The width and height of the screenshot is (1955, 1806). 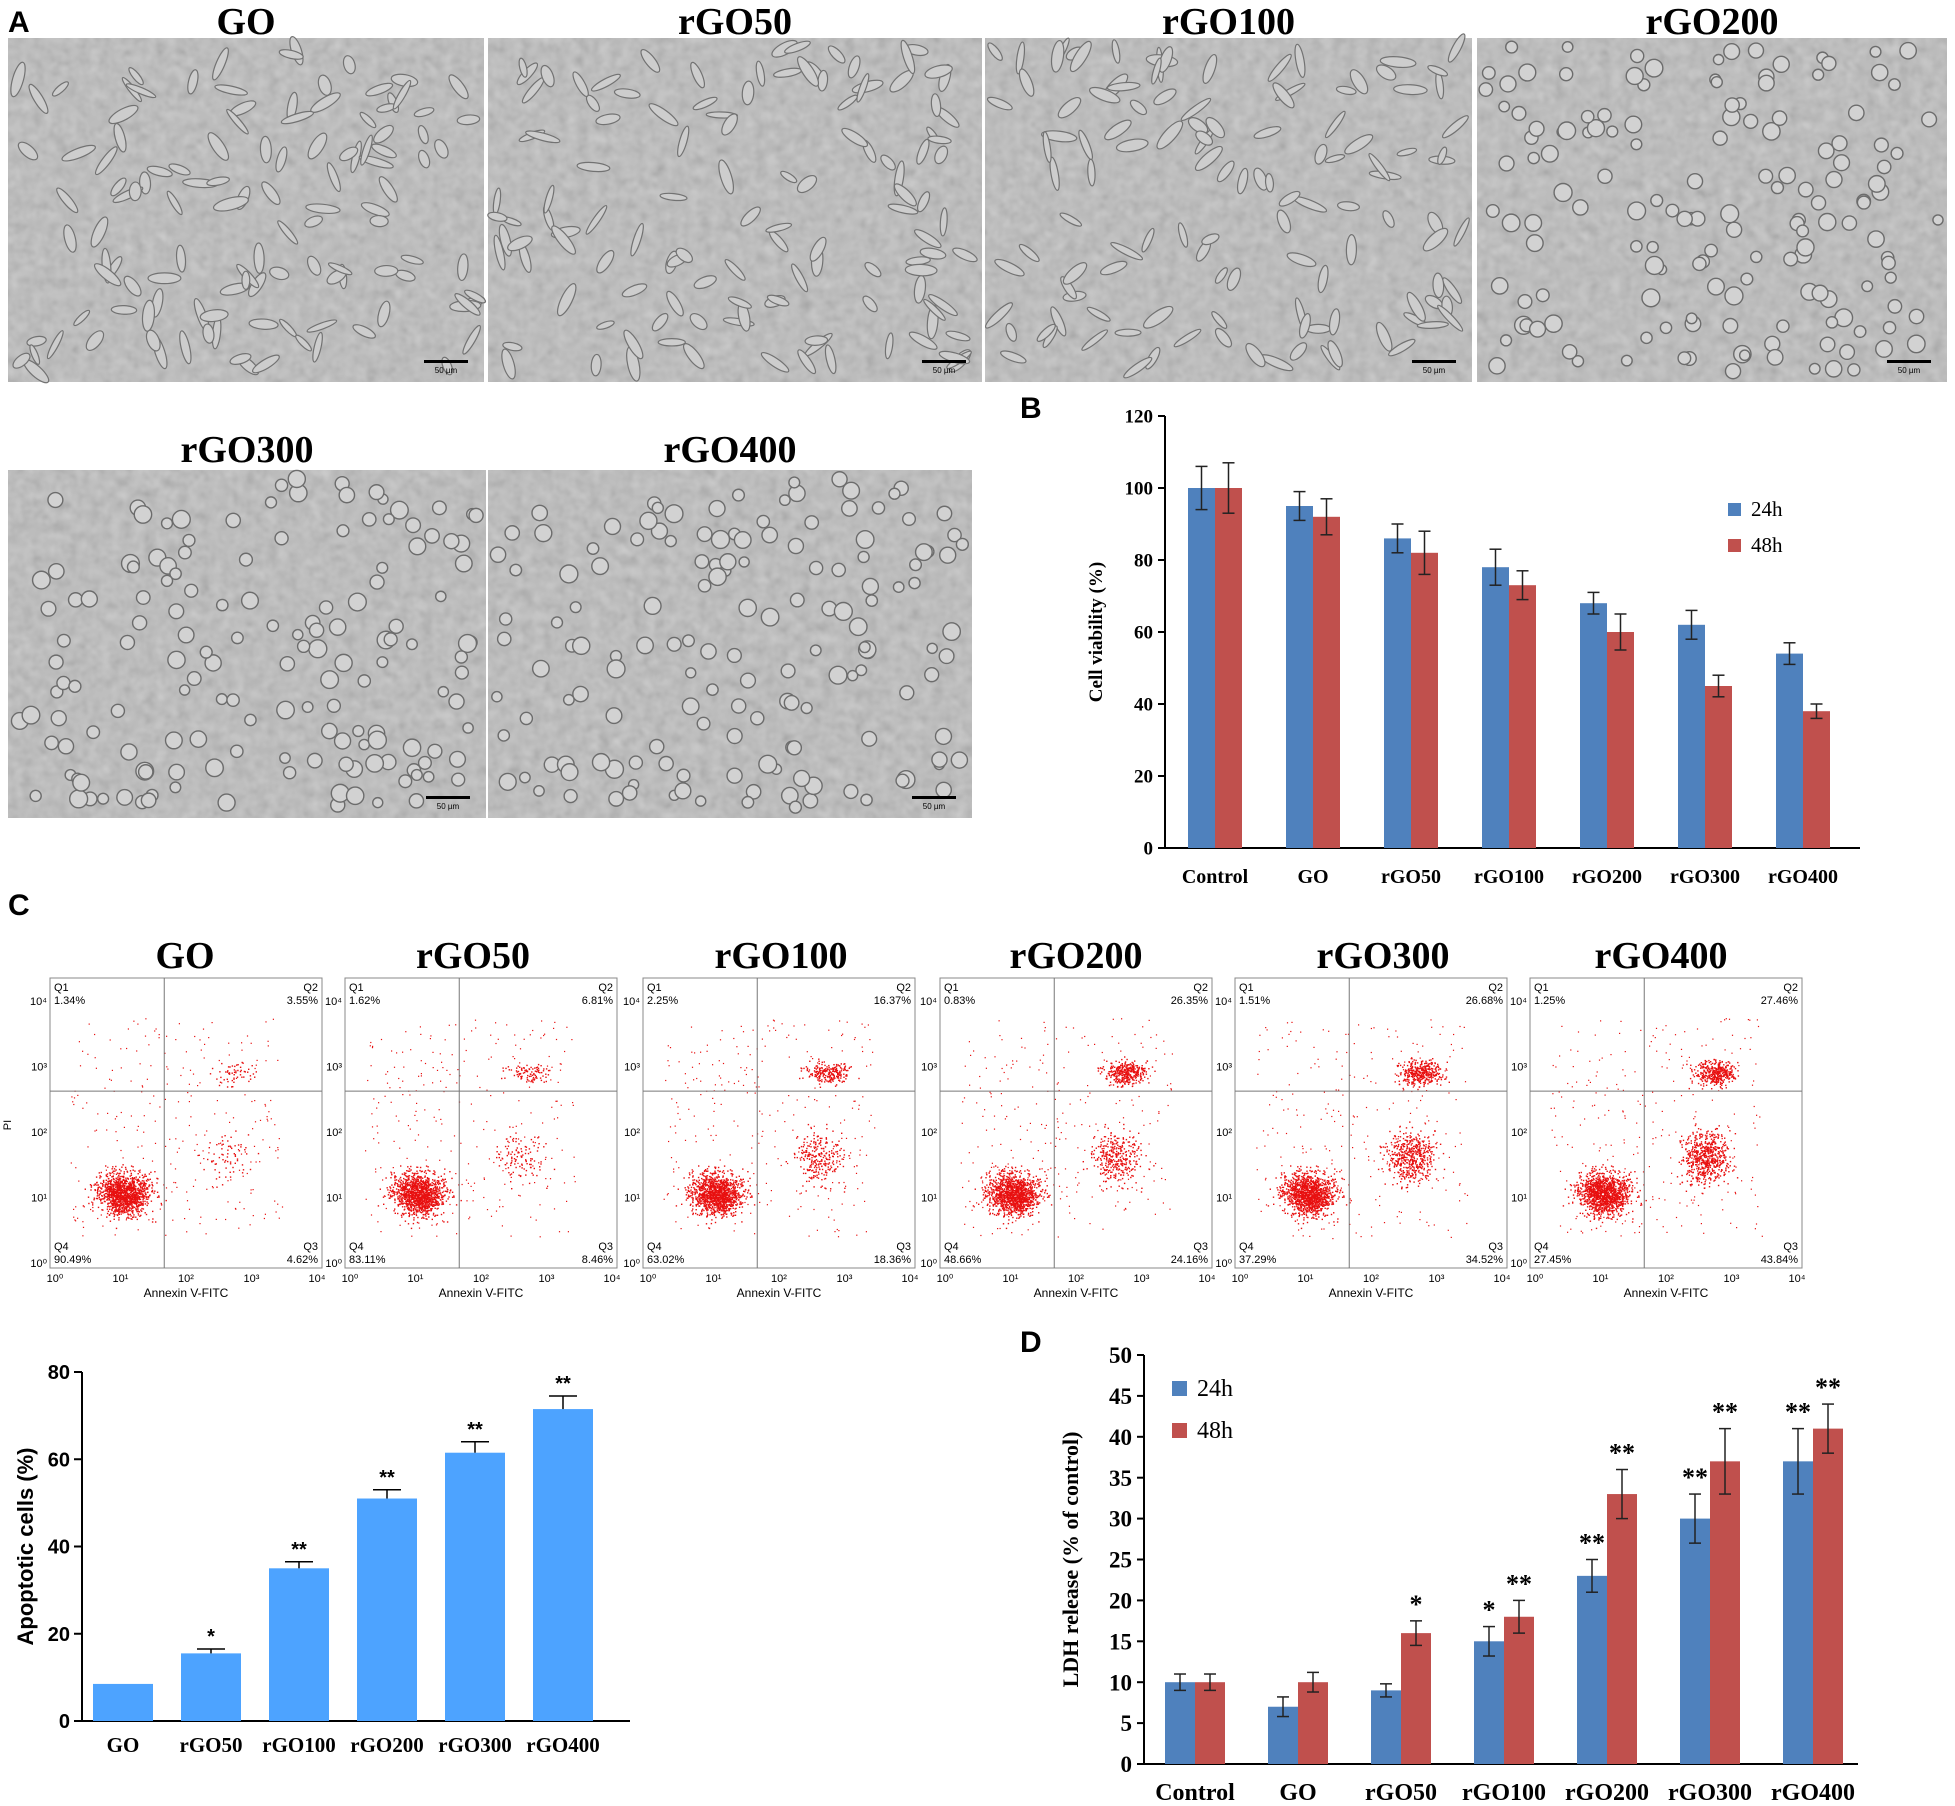 I want to click on y-tick-label: 10⁰, so click(x=38, y=1264).